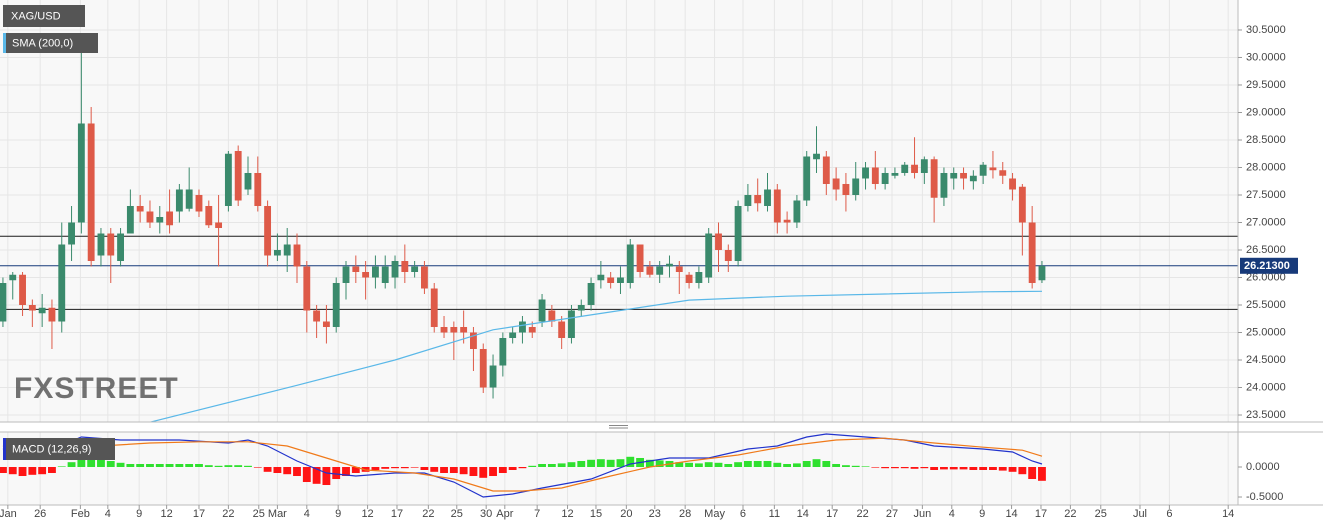 Image resolution: width=1323 pixels, height=527 pixels. Describe the element at coordinates (8, 514) in the screenshot. I see `x-tick-label: Jan` at that location.